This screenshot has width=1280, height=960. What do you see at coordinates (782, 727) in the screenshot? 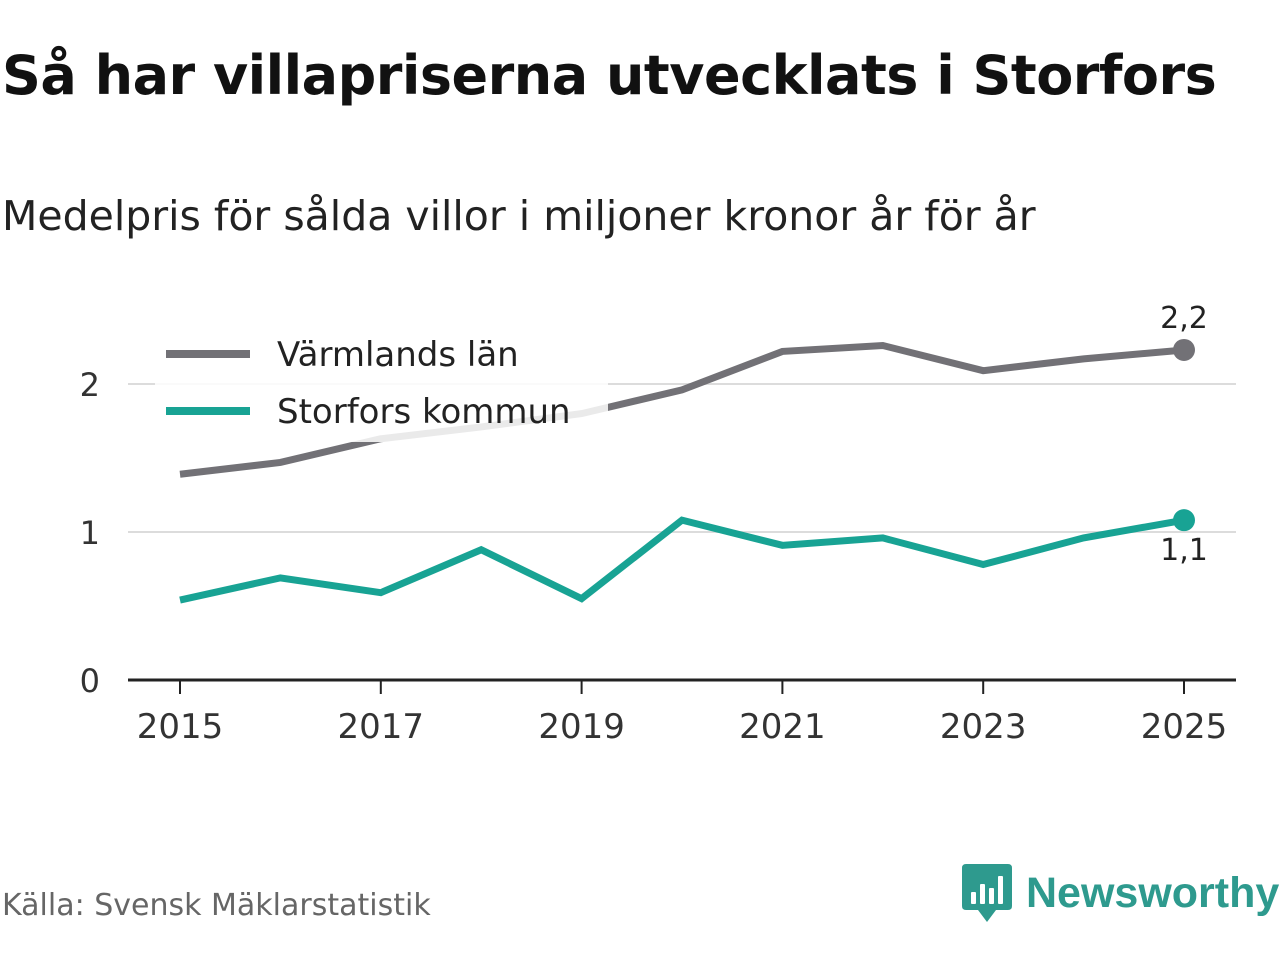
I see `x-tick-label: 2021` at bounding box center [782, 727].